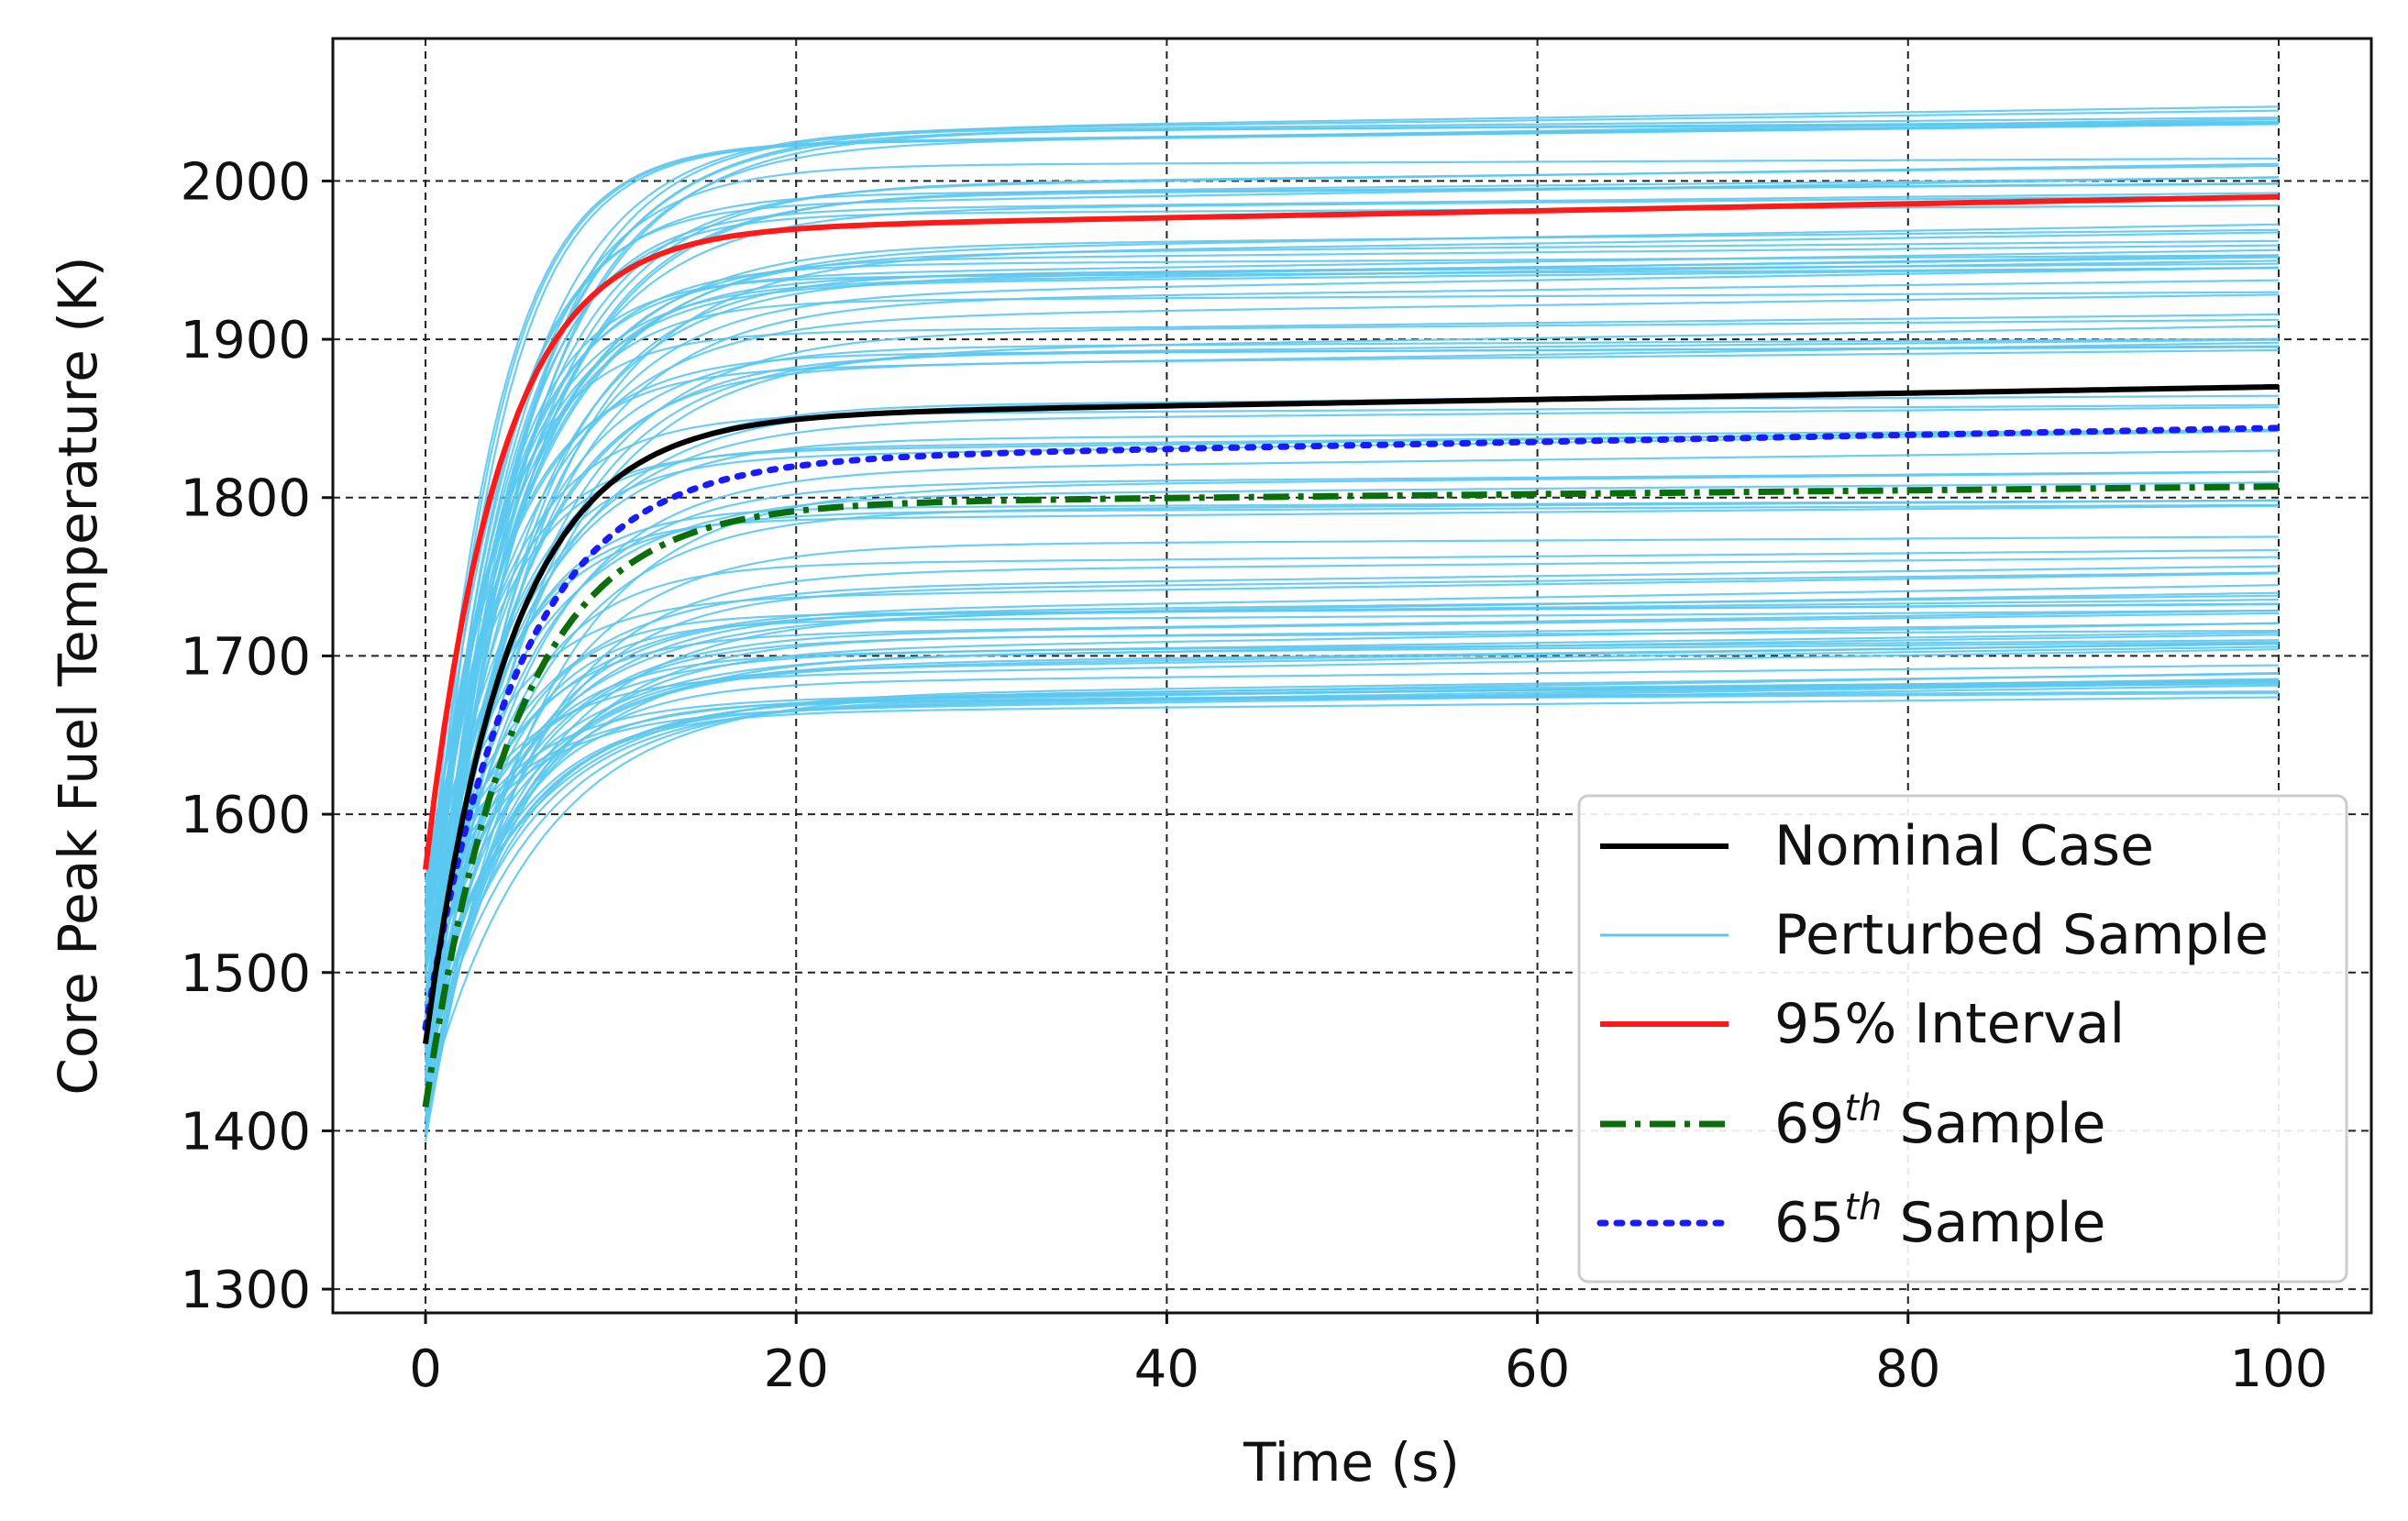 The image size is (2408, 1521). What do you see at coordinates (1809, 1124) in the screenshot?
I see `legend-69th-number: 69` at bounding box center [1809, 1124].